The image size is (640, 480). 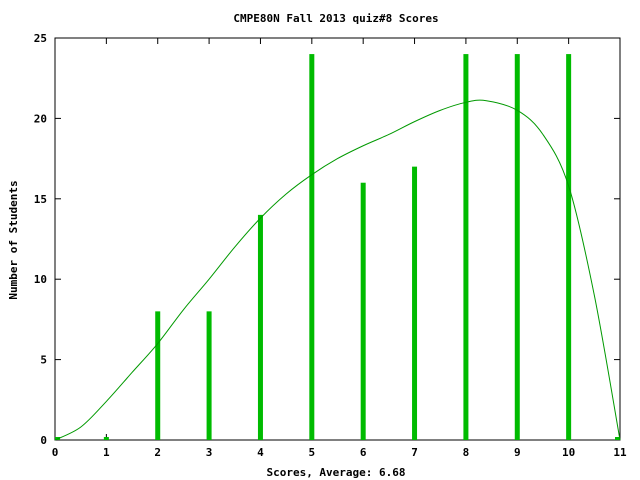 What do you see at coordinates (106, 452) in the screenshot?
I see `x-tick-label: 1` at bounding box center [106, 452].